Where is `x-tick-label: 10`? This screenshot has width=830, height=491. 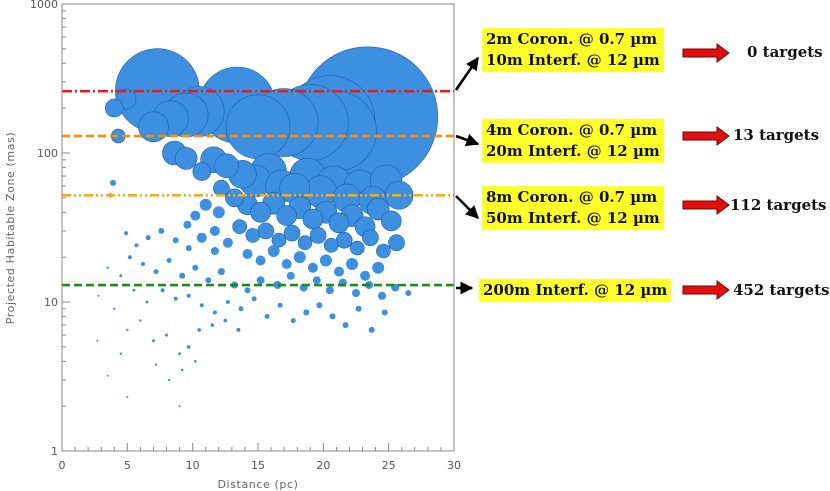
x-tick-label: 10 is located at coordinates (193, 465).